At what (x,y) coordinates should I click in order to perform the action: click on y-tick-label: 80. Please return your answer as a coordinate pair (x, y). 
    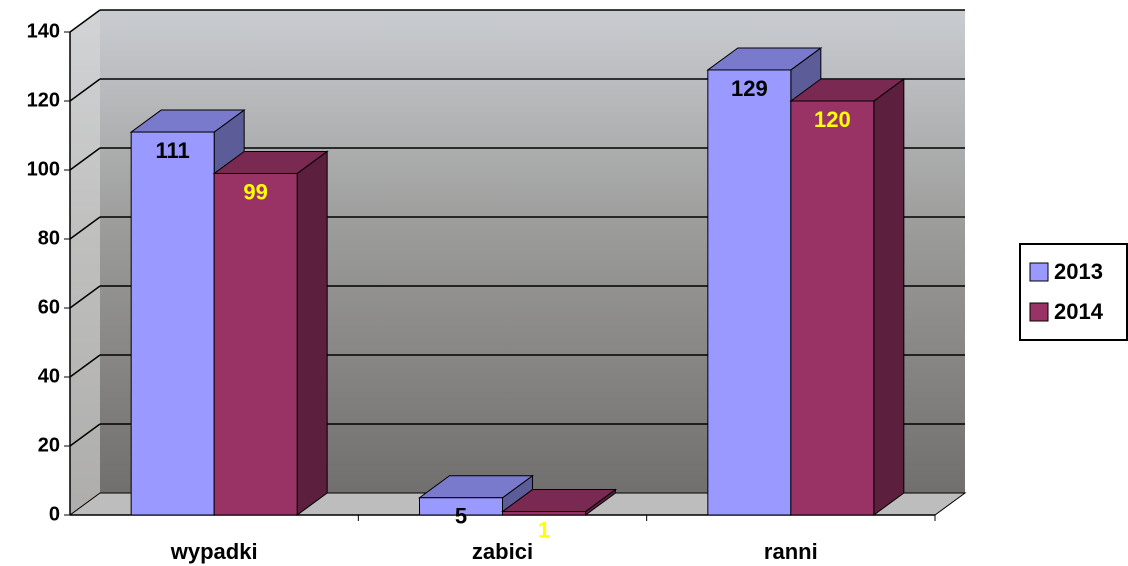
    Looking at the image, I should click on (49, 238).